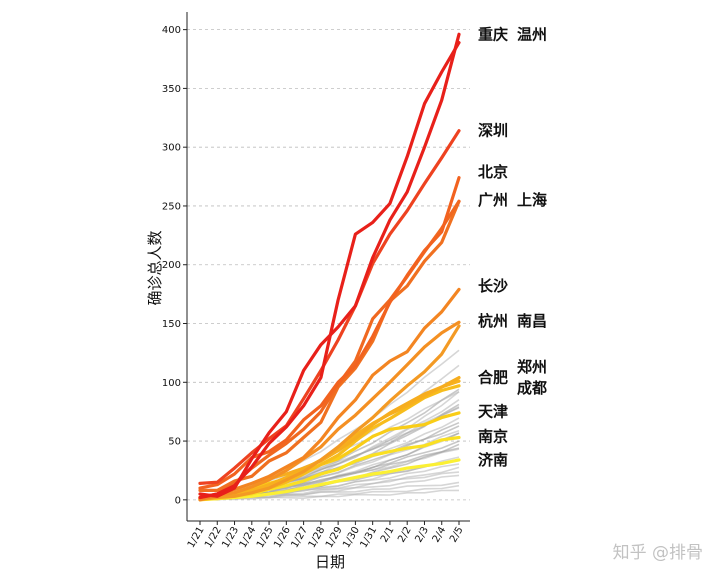 The image size is (720, 579). What do you see at coordinates (493, 286) in the screenshot?
I see `city-label: 长沙` at bounding box center [493, 286].